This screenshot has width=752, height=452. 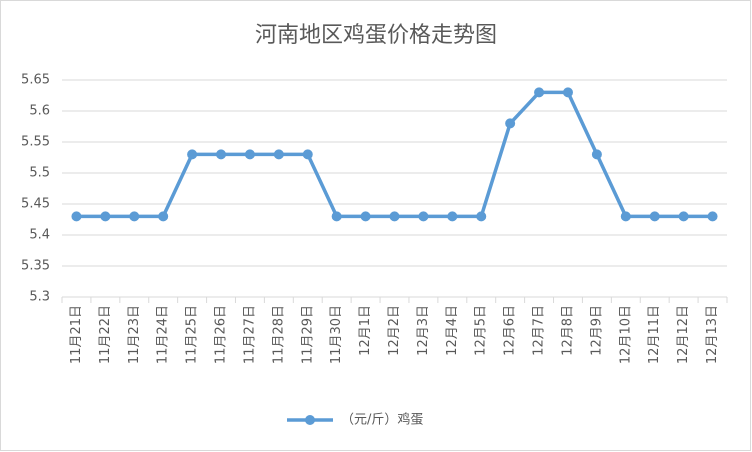 What do you see at coordinates (278, 334) in the screenshot?
I see `x-tick-label: 11月28日` at bounding box center [278, 334].